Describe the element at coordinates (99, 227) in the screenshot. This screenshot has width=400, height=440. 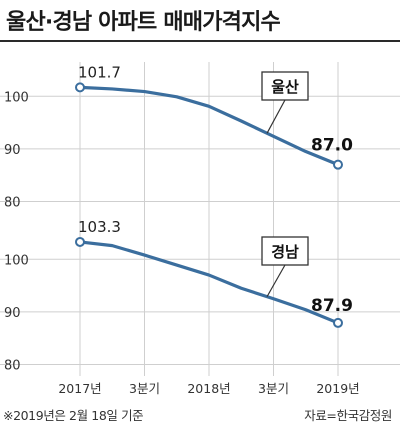
I see `start-value-label: 103.3` at that location.